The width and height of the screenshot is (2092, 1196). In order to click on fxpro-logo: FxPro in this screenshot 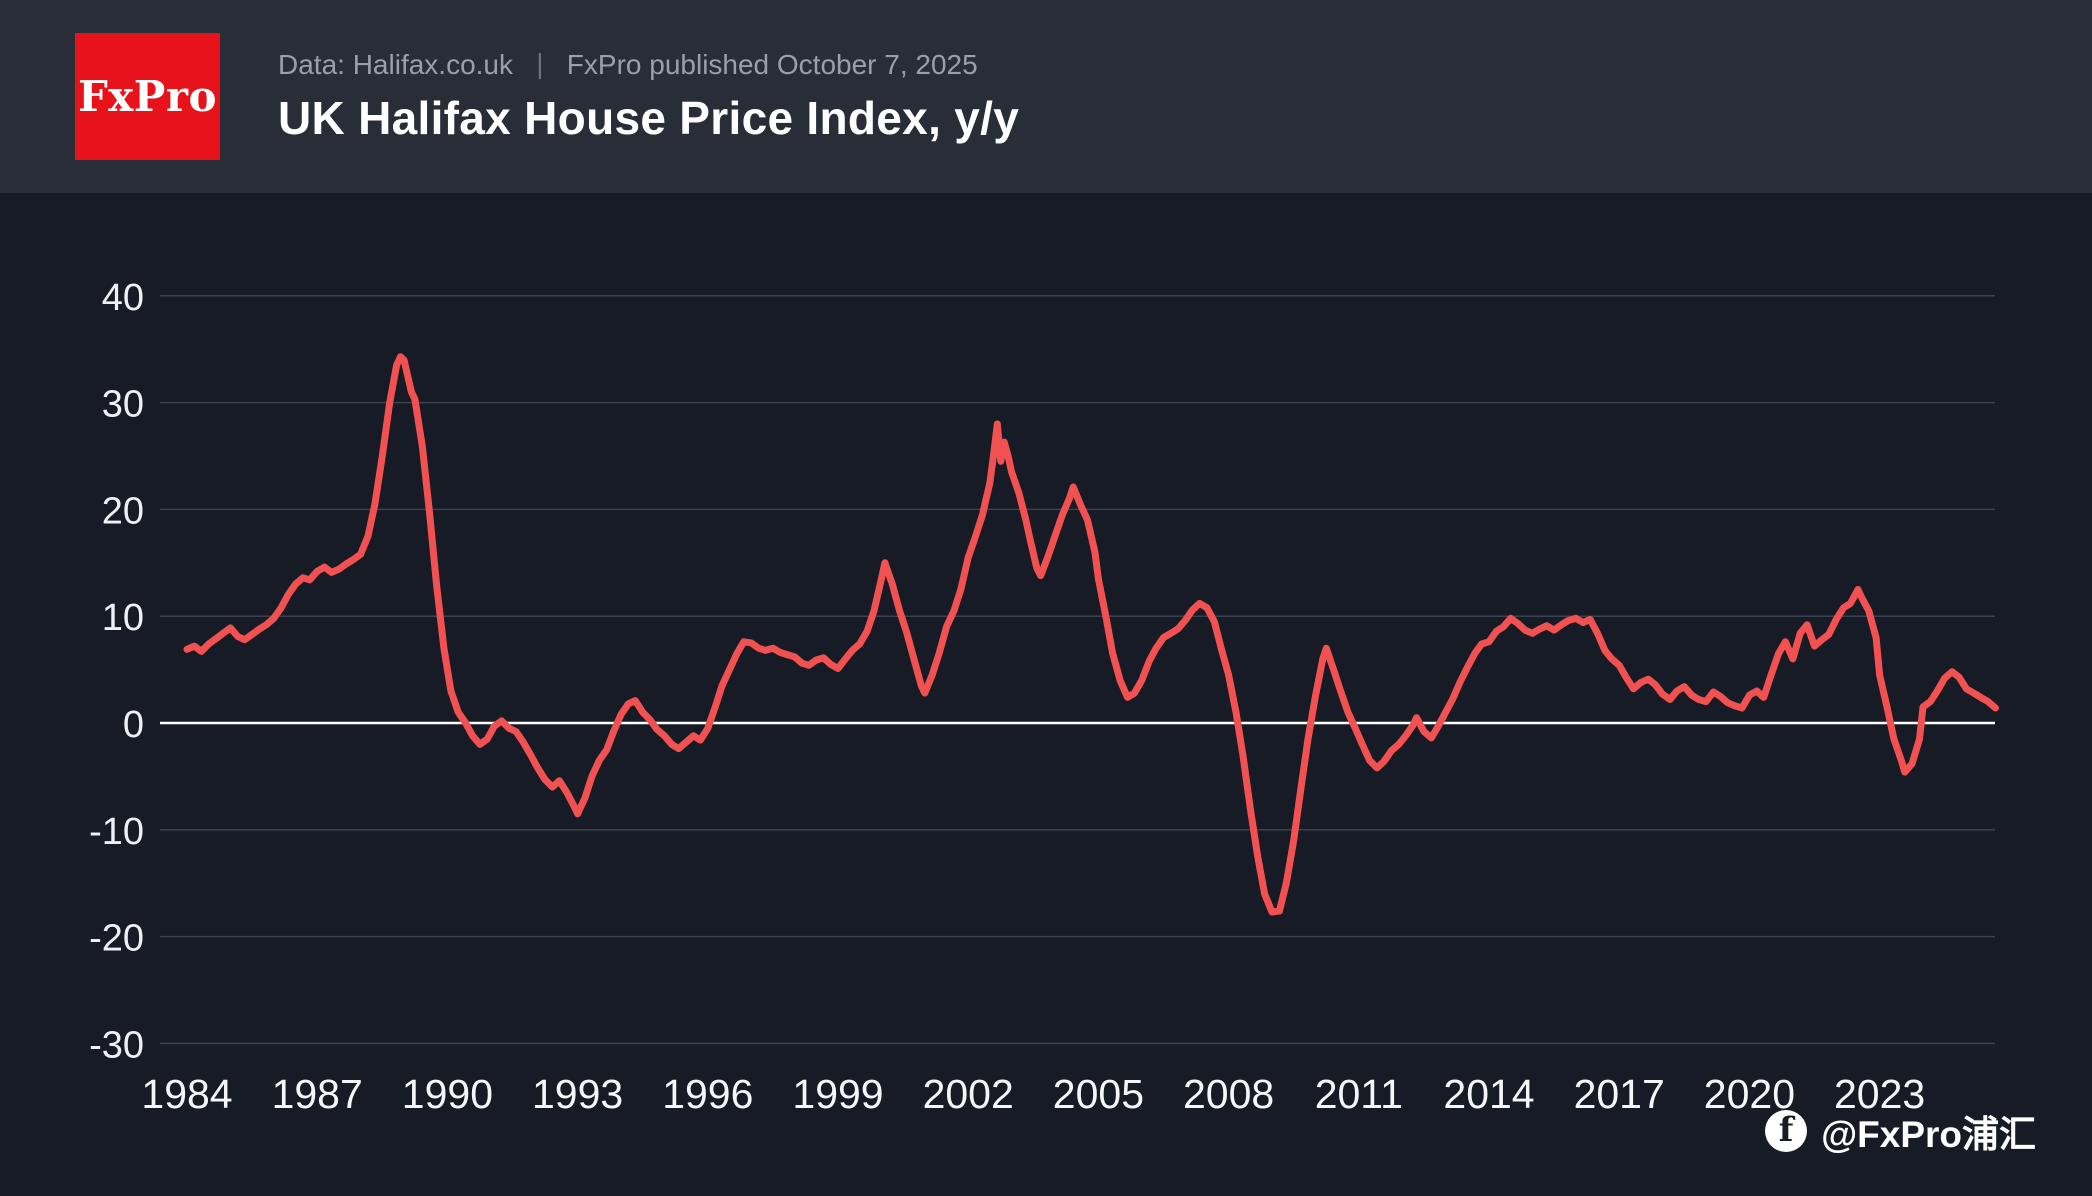, I will do `click(147, 96)`.